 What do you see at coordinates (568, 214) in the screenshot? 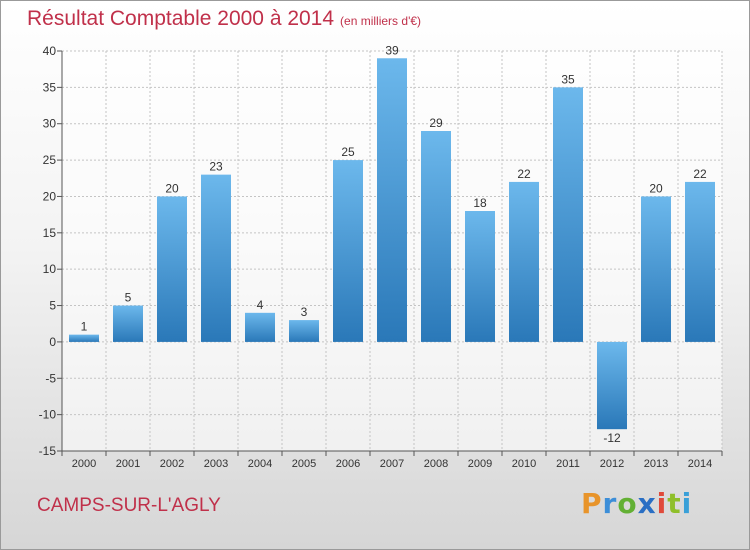
I see `bar-2011` at bounding box center [568, 214].